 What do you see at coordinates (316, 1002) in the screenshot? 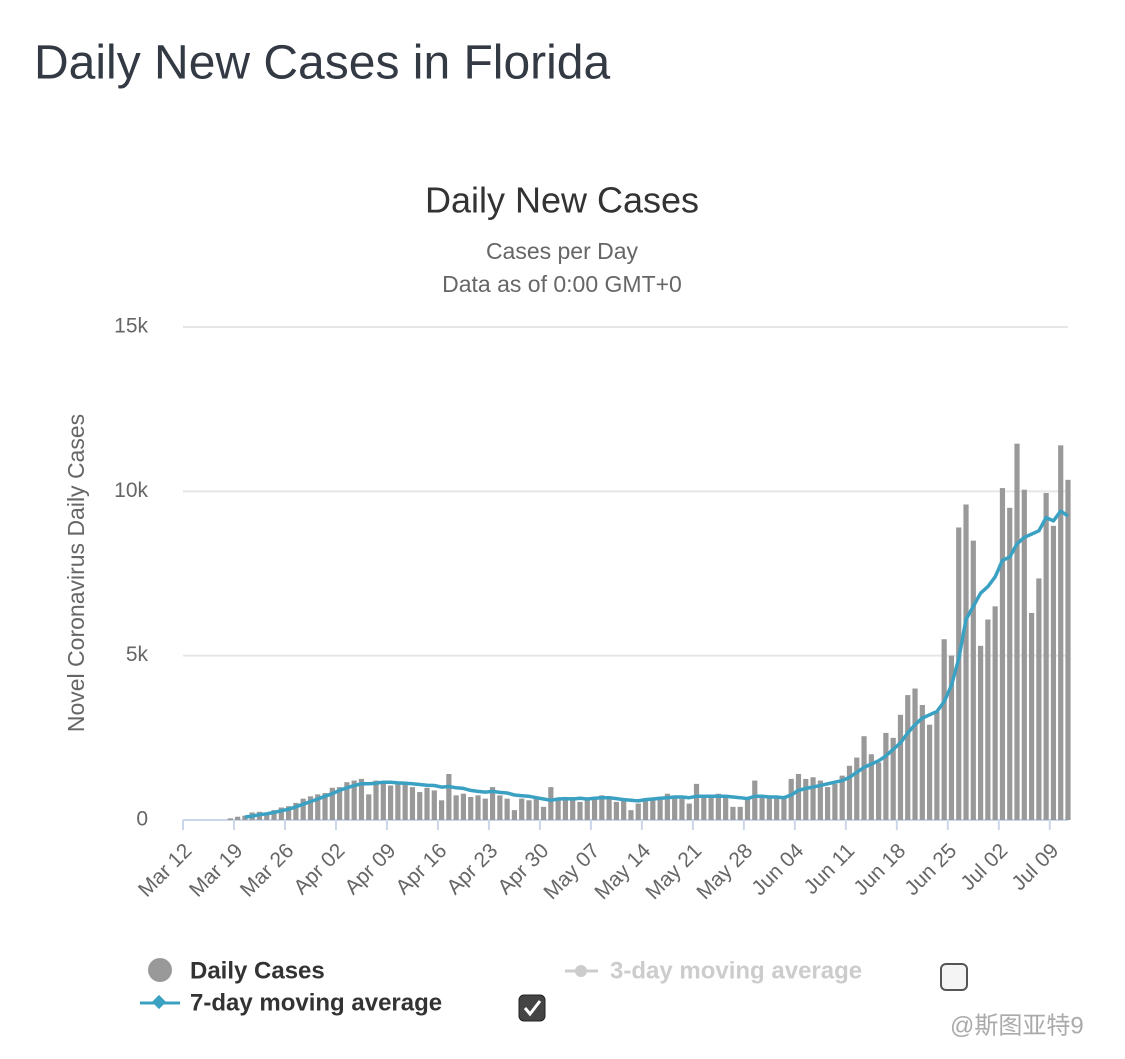
I see `legend-entry: 7-day moving average` at bounding box center [316, 1002].